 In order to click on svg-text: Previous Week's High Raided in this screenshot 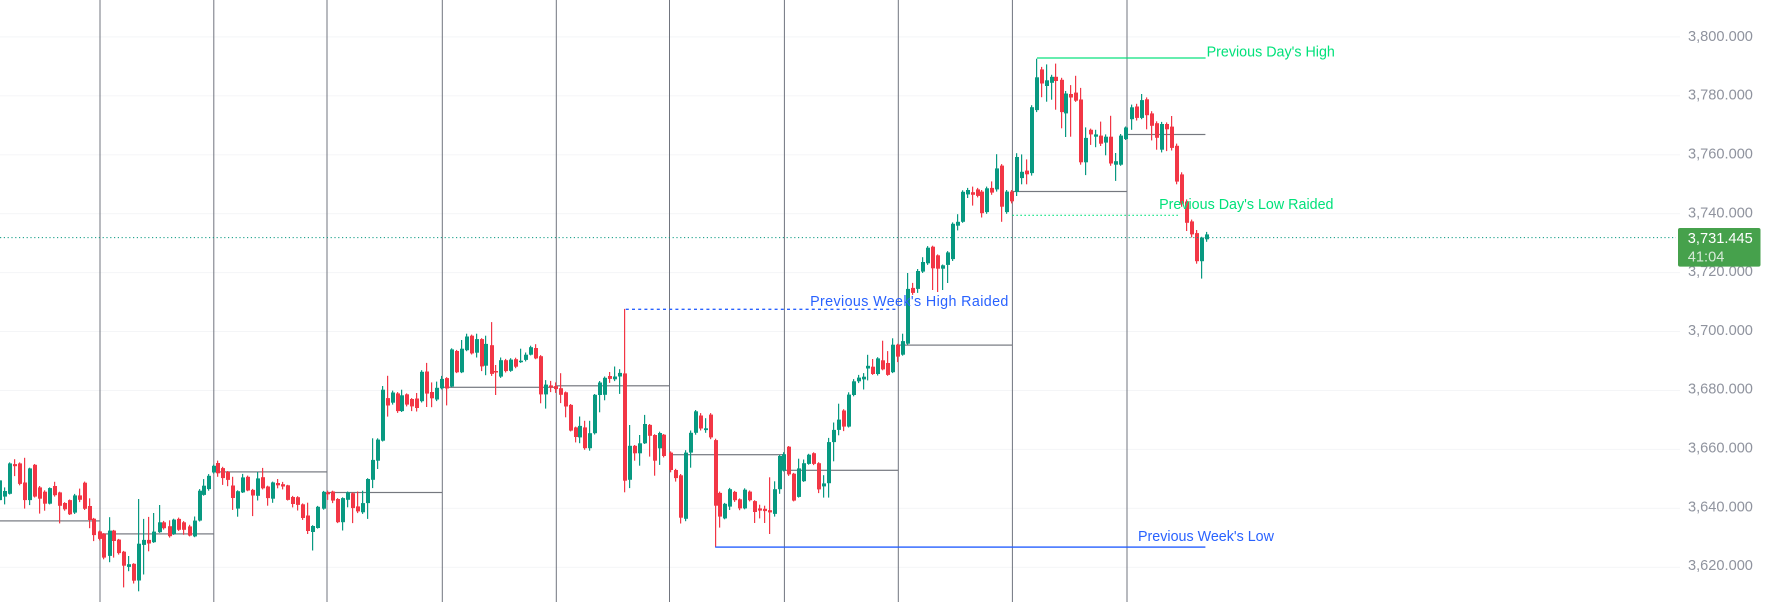, I will do `click(909, 302)`.